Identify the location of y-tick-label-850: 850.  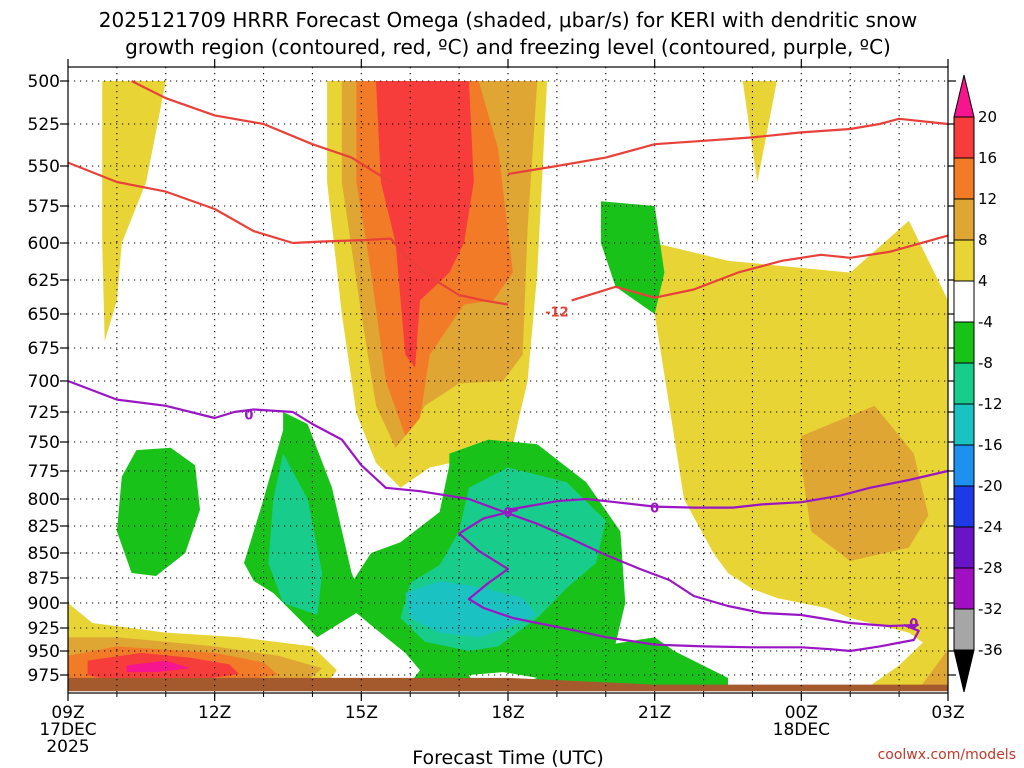
(44, 554).